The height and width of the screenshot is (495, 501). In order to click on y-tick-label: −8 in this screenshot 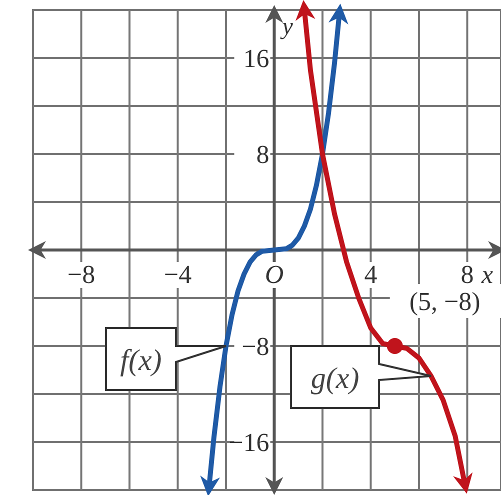, I will do `click(256, 346)`.